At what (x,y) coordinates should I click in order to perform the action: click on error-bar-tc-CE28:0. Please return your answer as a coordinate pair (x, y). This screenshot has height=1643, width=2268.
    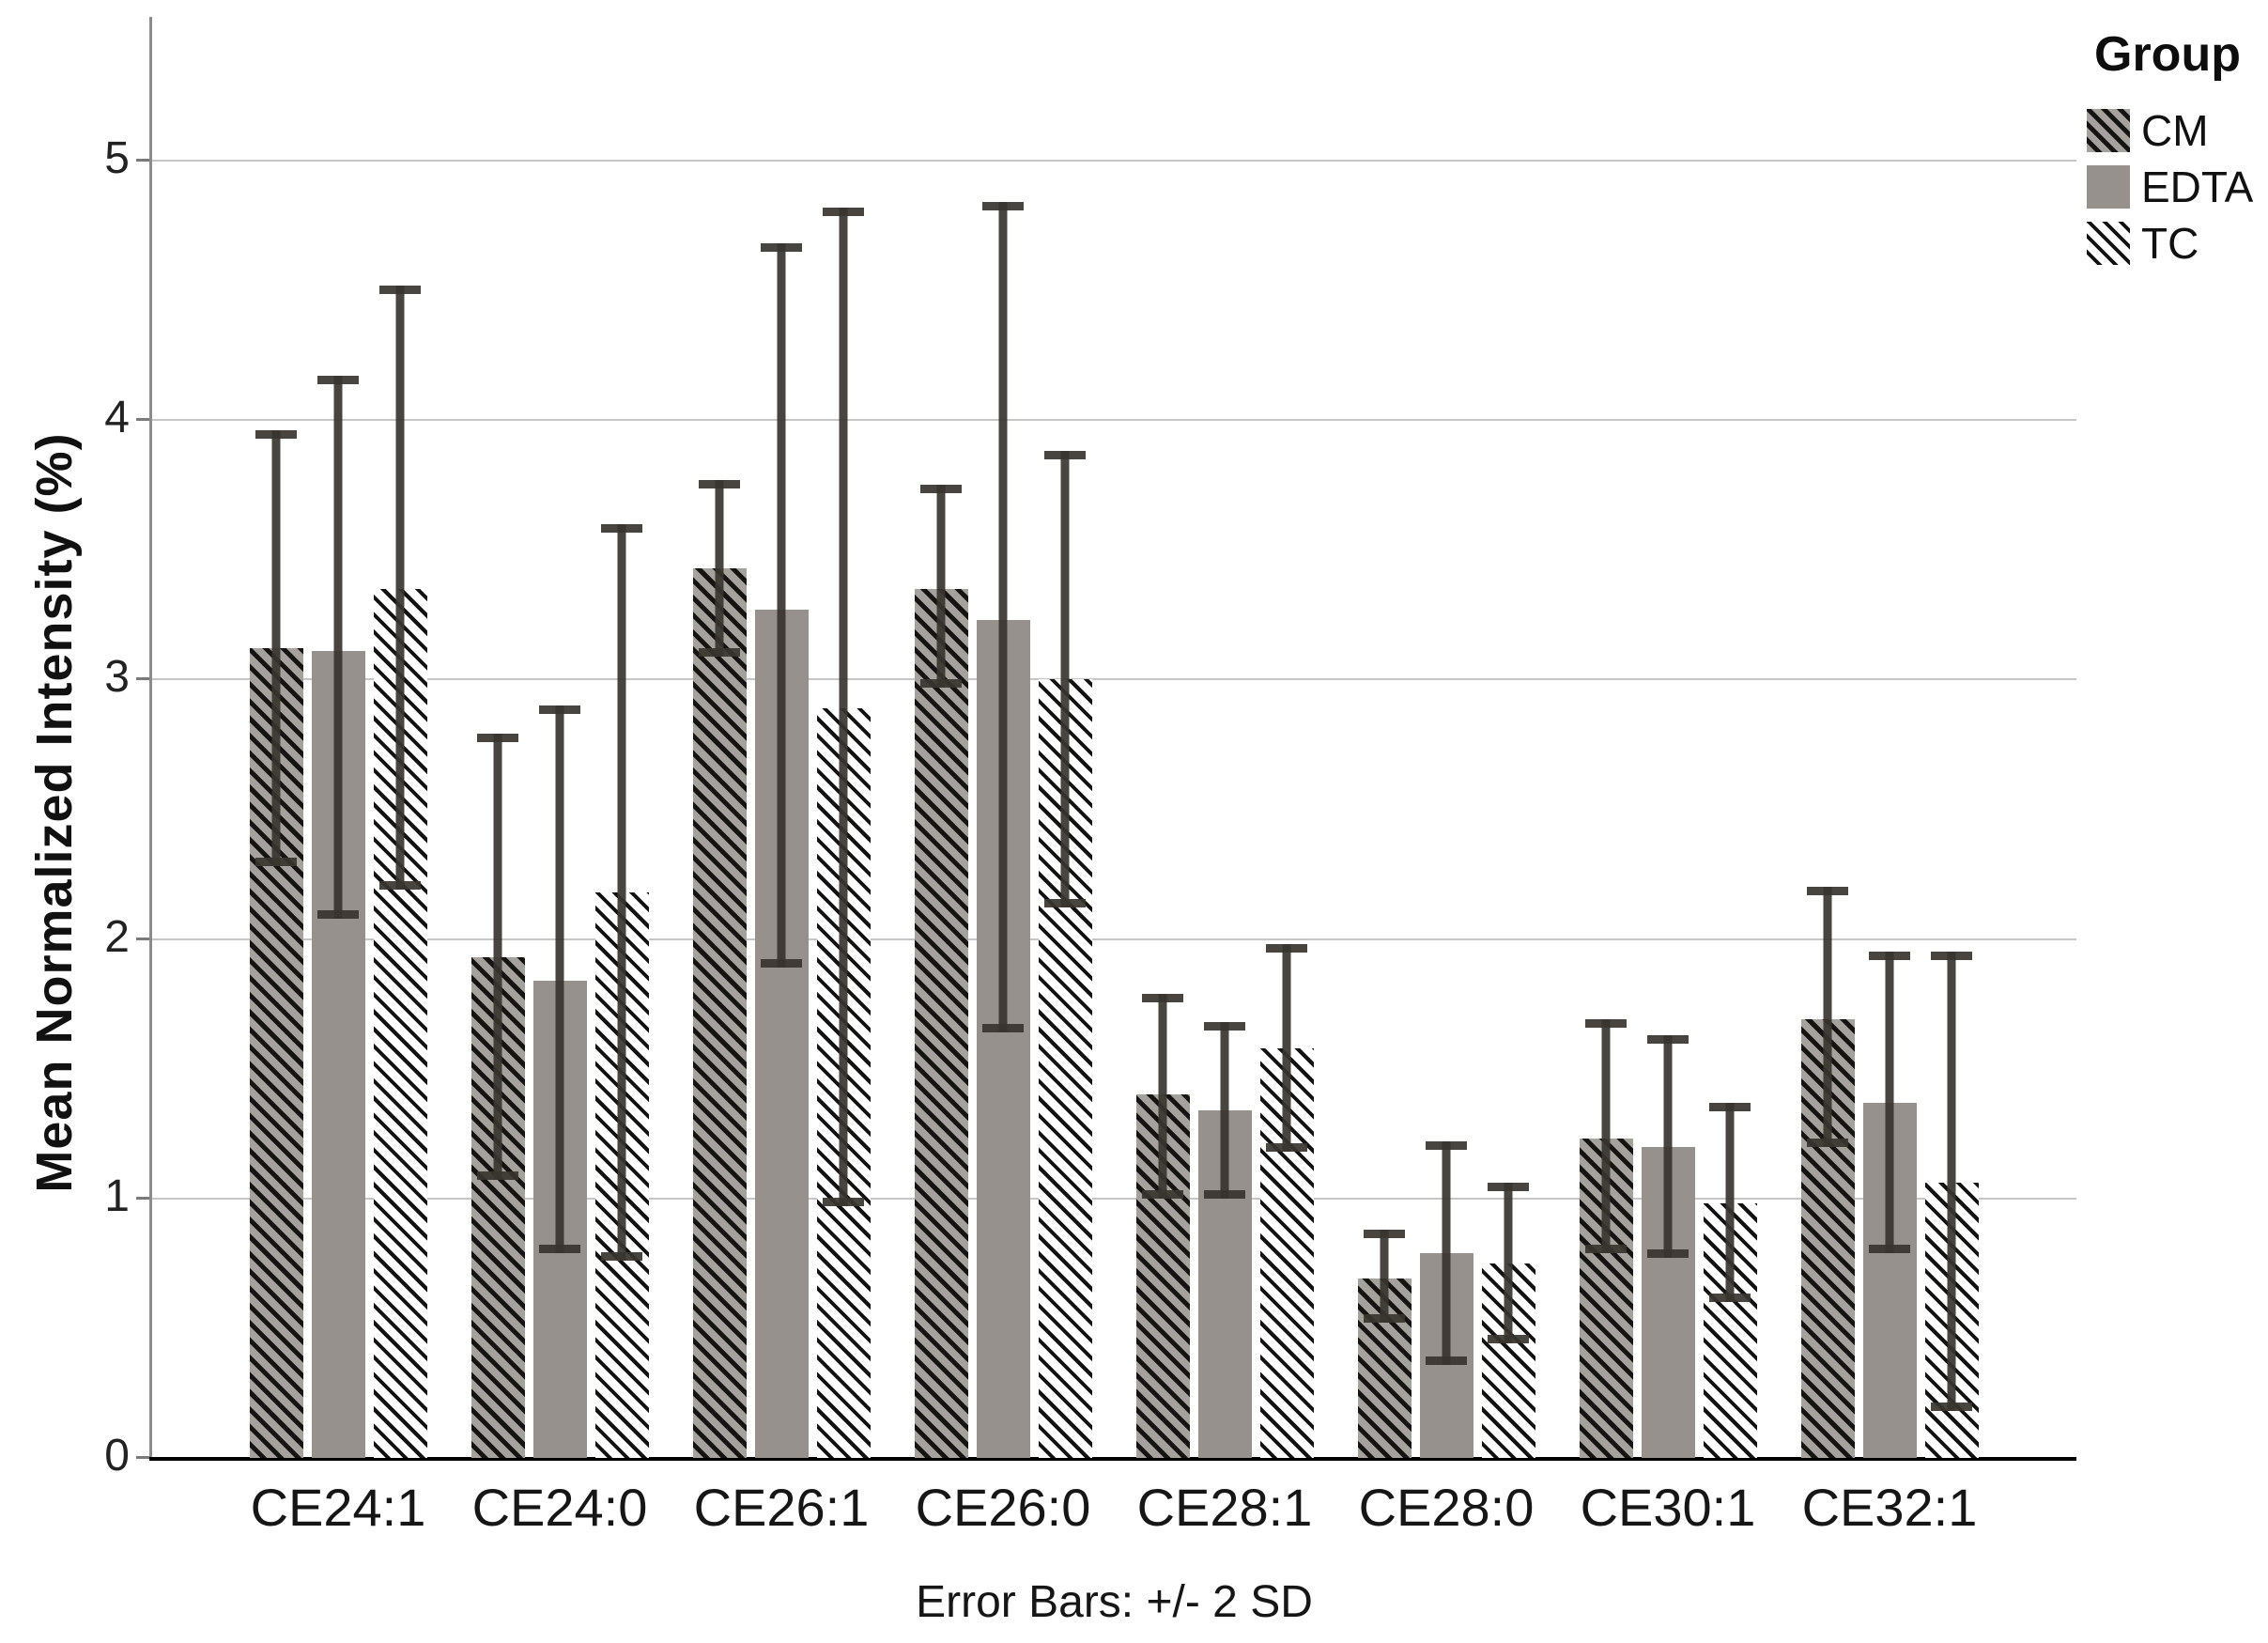
    Looking at the image, I should click on (1509, 1263).